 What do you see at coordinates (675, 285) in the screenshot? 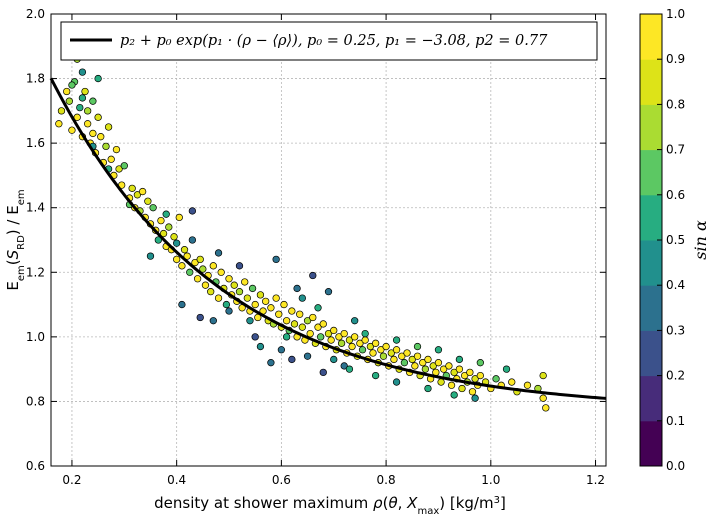
I see `colorbar-tick-label: 0.4` at bounding box center [675, 285].